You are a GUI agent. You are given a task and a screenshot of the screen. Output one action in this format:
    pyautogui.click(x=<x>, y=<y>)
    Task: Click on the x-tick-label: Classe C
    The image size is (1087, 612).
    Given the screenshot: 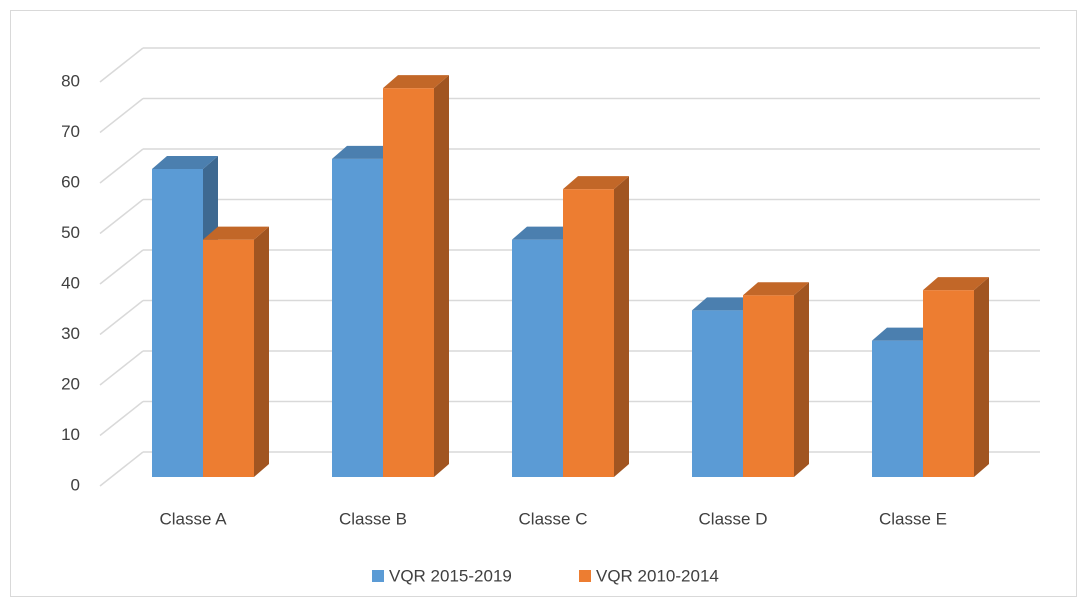 What is the action you would take?
    pyautogui.click(x=553, y=518)
    